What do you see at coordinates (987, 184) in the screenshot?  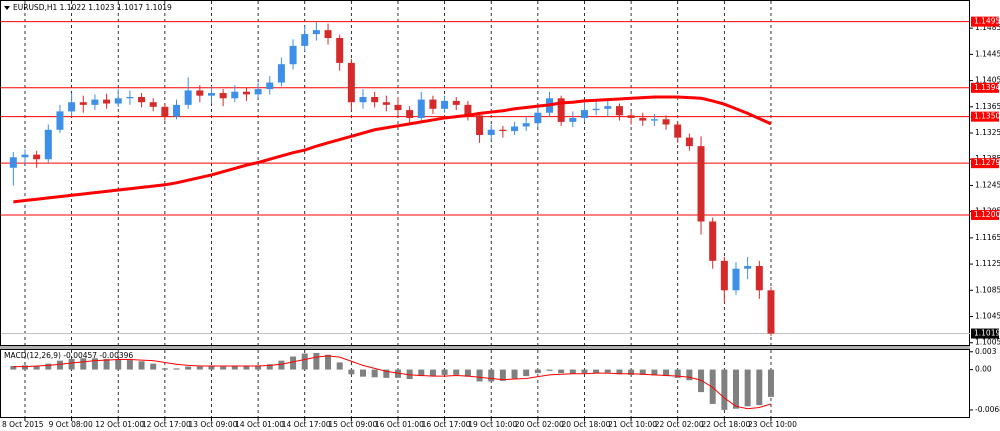 I see `y-tick-label: 1.1245` at bounding box center [987, 184].